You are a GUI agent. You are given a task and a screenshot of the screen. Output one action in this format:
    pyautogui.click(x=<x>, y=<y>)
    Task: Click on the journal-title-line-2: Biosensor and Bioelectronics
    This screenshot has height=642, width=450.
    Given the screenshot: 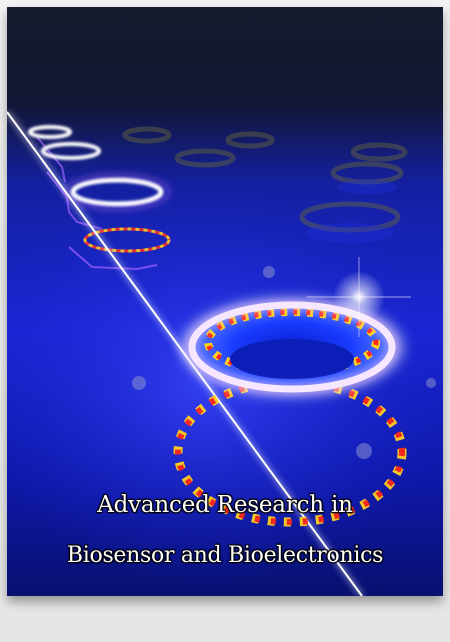 What is the action you would take?
    pyautogui.click(x=225, y=555)
    